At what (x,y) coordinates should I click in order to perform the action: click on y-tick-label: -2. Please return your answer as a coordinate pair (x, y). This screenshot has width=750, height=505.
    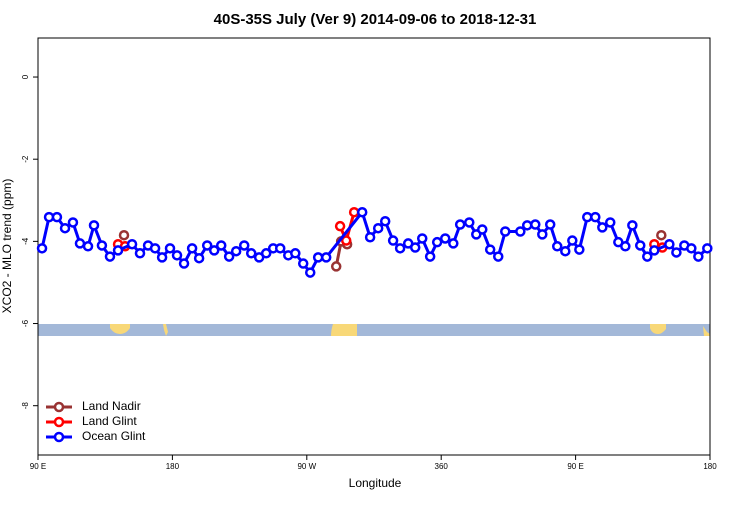
    Looking at the image, I should click on (25, 159).